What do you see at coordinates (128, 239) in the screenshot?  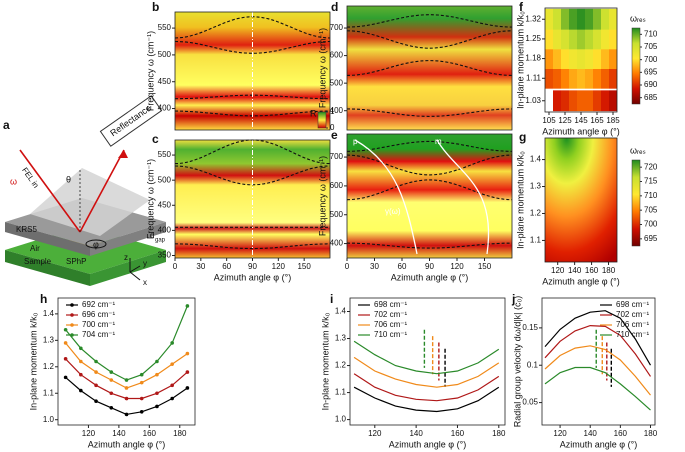 I see `krs5-side` at bounding box center [128, 239].